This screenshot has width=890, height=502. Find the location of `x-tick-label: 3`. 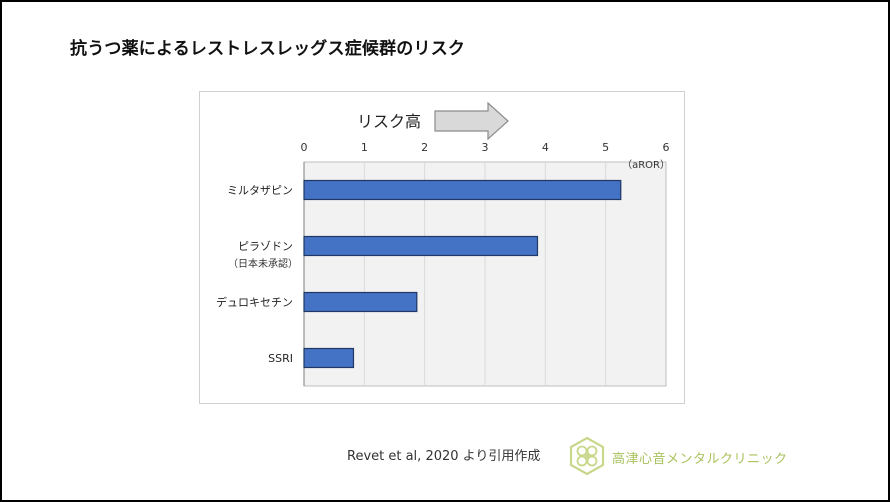

x-tick-label: 3 is located at coordinates (485, 147).